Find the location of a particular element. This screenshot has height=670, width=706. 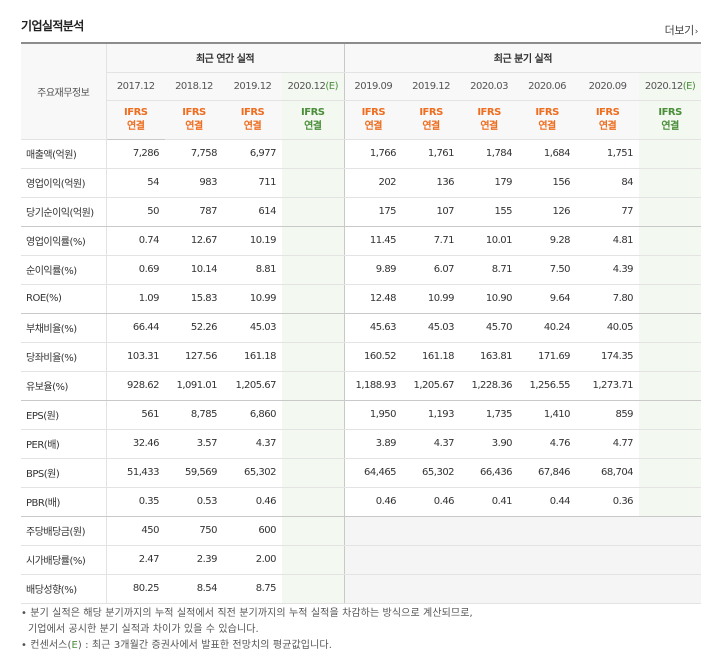

annual-value-cell: 450 is located at coordinates (135, 531).